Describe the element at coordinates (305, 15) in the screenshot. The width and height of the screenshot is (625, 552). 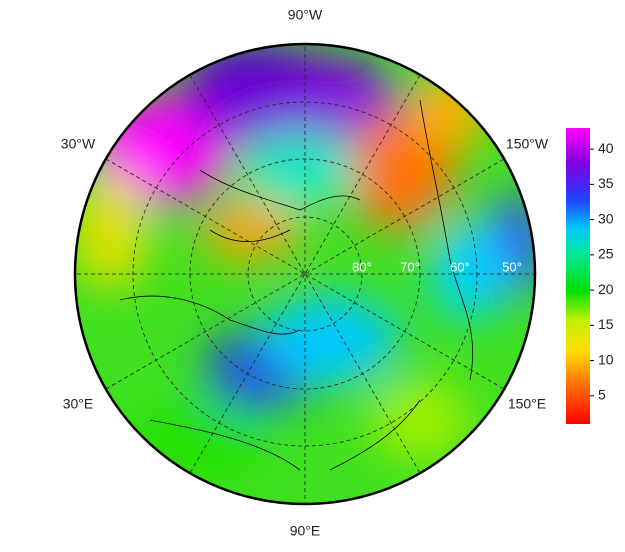
I see `longitude-label: 90°W` at that location.